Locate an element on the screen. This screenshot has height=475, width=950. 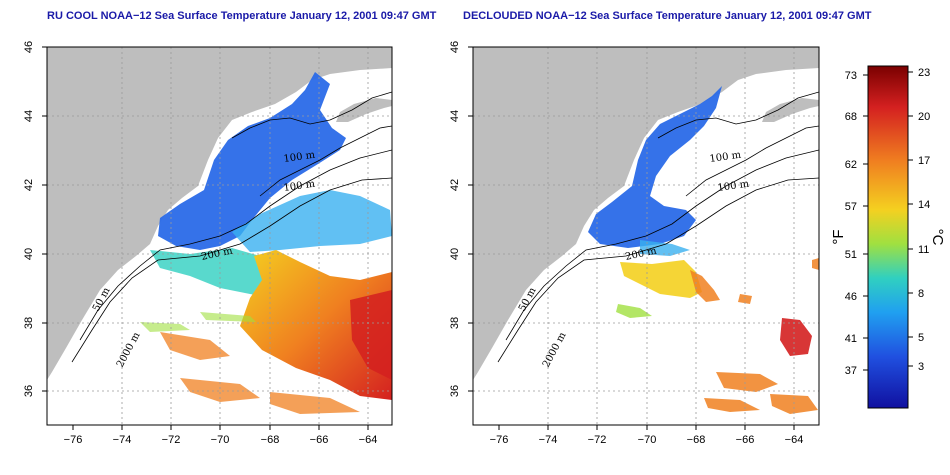
colorbar-gradient is located at coordinates (888, 237).